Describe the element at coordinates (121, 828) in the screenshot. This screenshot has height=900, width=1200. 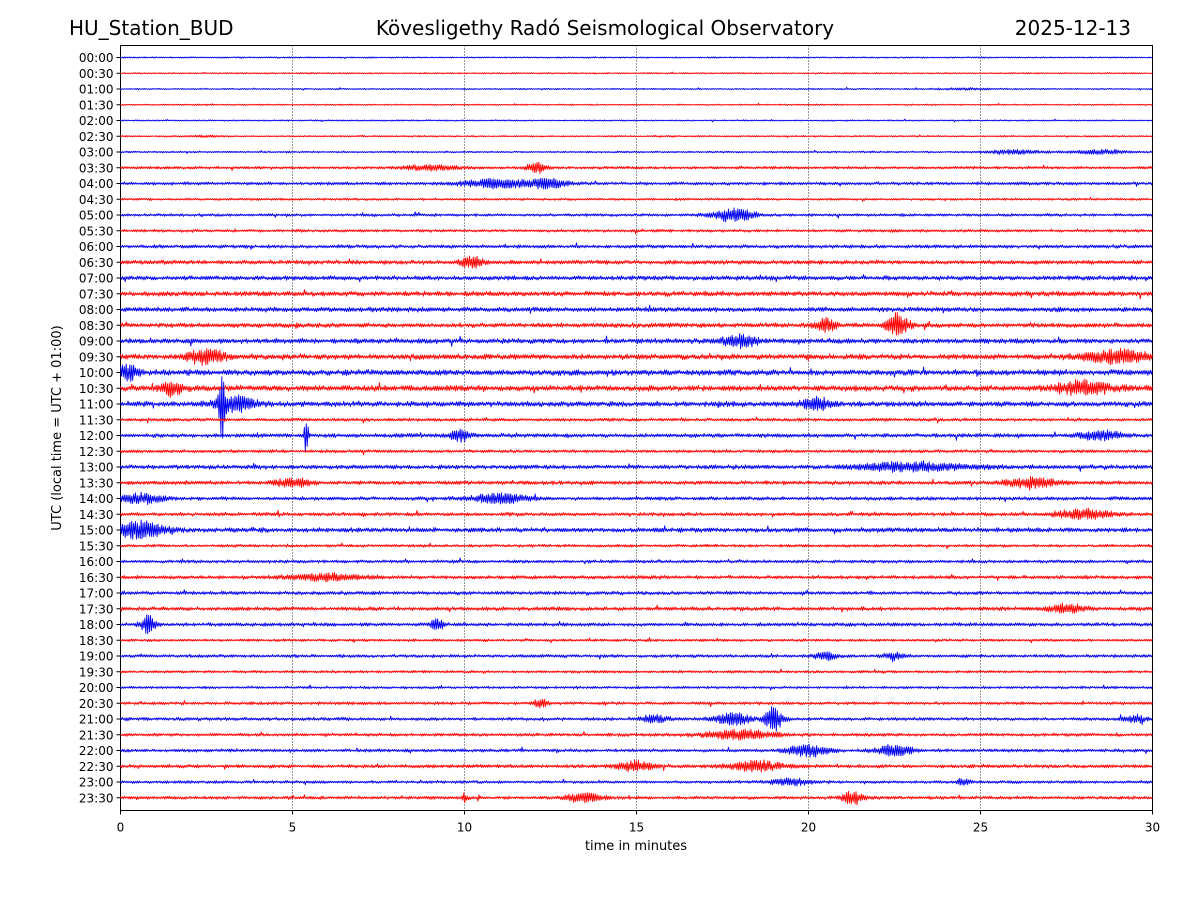
I see `x-tick-label: 0` at that location.